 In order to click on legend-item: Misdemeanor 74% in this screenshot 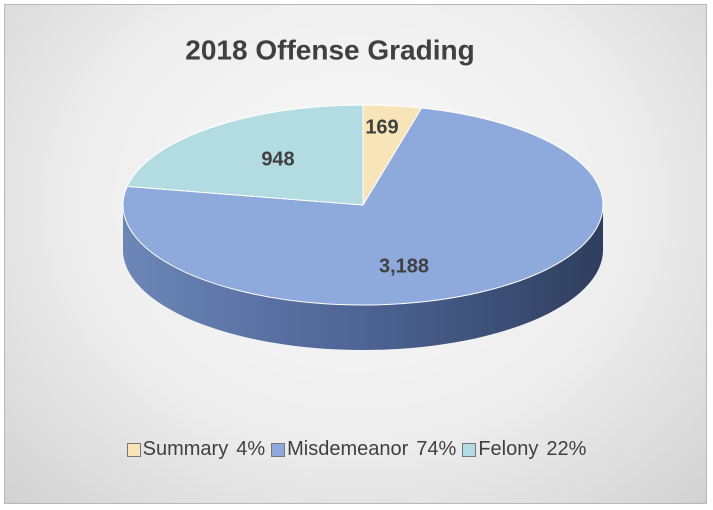, I will do `click(363, 449)`.